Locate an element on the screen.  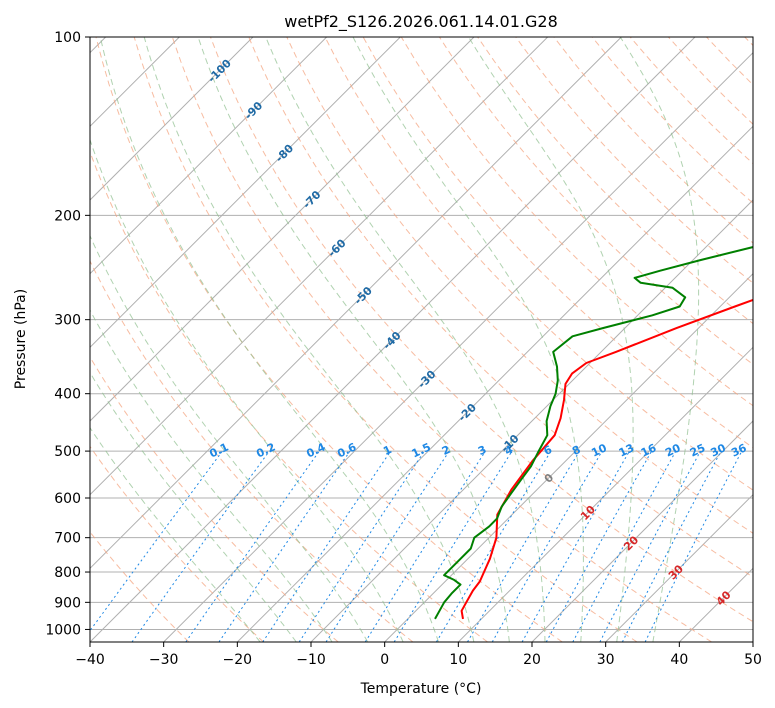
mixing-ratio-label: 1 is located at coordinates (387, 450).